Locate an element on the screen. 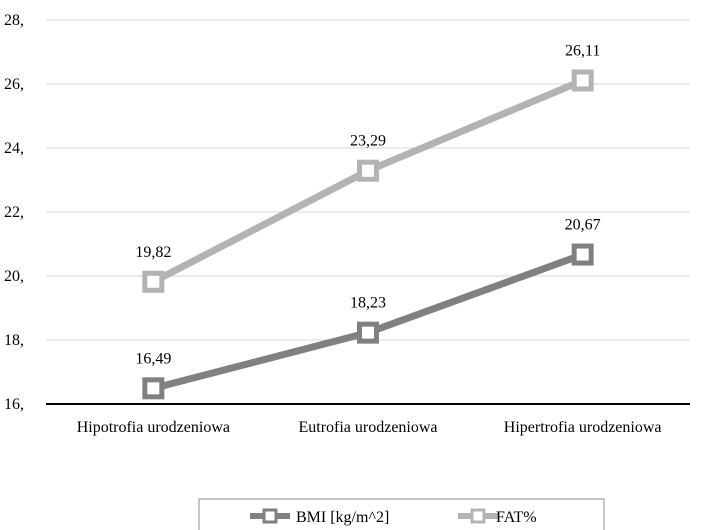  y-tick-label: 26, is located at coordinates (14, 84).